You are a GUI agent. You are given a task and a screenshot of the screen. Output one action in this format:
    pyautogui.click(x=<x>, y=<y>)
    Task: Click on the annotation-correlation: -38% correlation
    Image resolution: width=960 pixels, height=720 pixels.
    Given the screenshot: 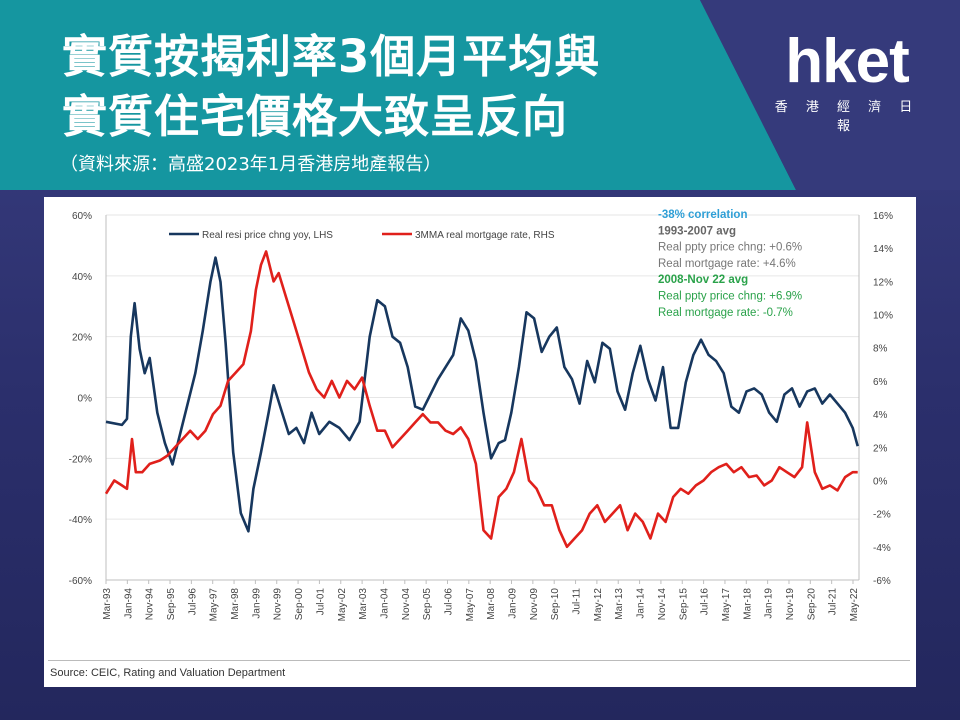 What is the action you would take?
    pyautogui.click(x=702, y=215)
    